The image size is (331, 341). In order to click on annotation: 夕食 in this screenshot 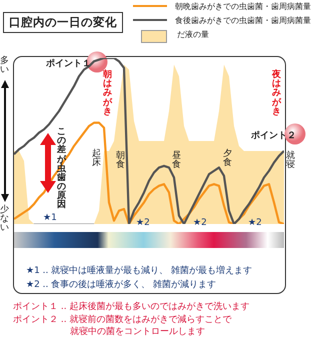, I will do `click(227, 158)`.